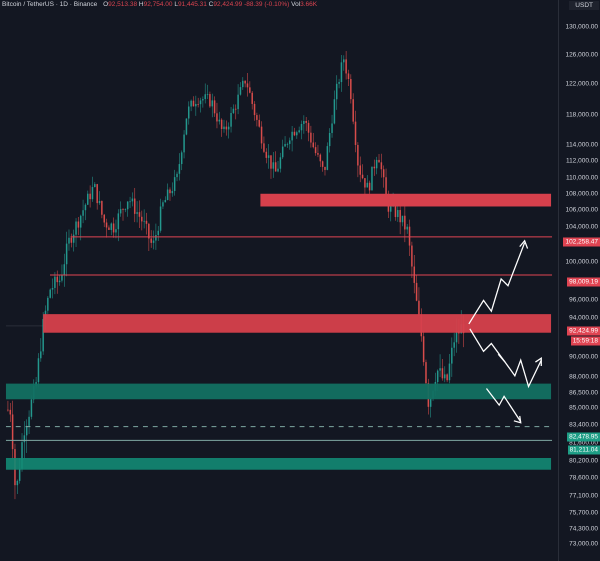  What do you see at coordinates (583, 300) in the screenshot?
I see `price-tick-label: 96,000.00` at bounding box center [583, 300].